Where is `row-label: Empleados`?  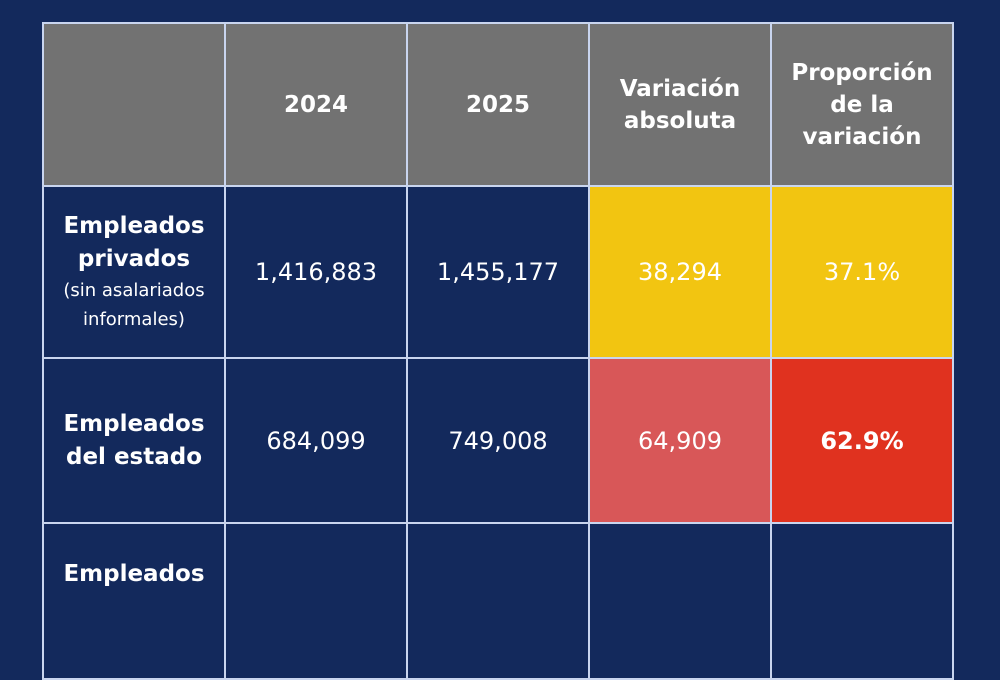
row-label: Empleados is located at coordinates (134, 601).